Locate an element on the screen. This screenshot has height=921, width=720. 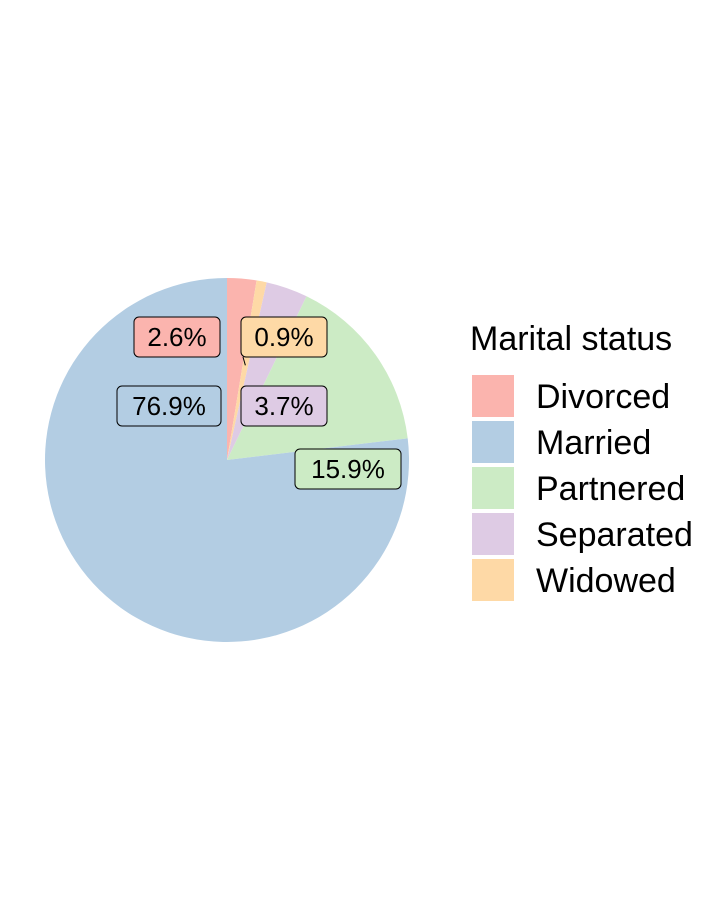
label-text: 3.7% is located at coordinates (283, 406).